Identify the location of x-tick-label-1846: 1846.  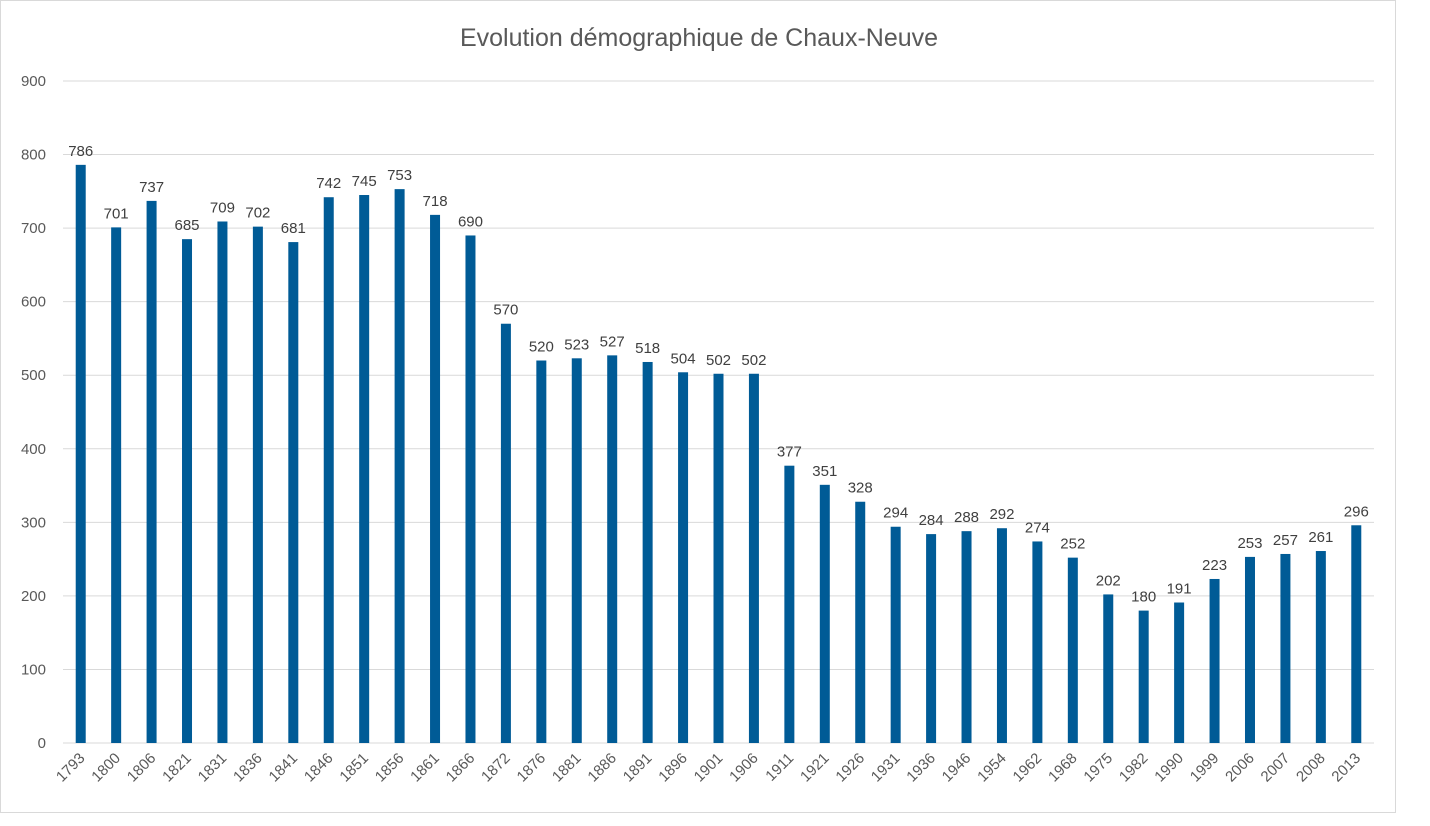
(319, 768).